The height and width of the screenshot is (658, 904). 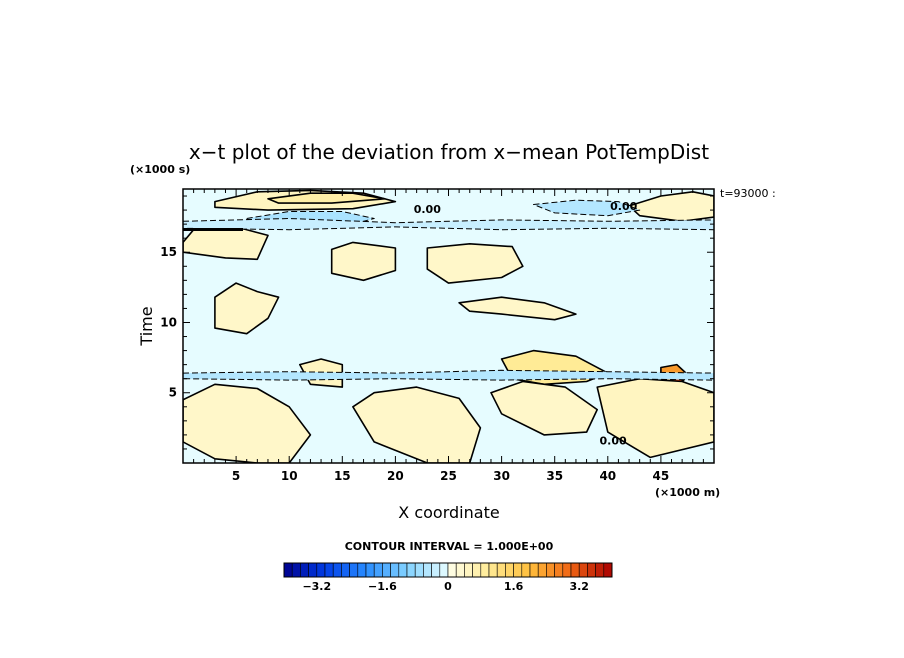 What do you see at coordinates (173, 393) in the screenshot?
I see `y-tick-label: 5` at bounding box center [173, 393].